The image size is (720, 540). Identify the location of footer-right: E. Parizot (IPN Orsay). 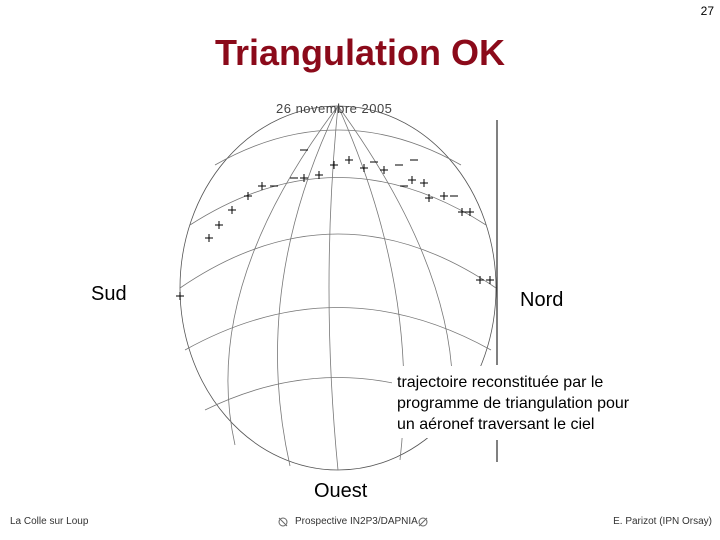
(662, 521).